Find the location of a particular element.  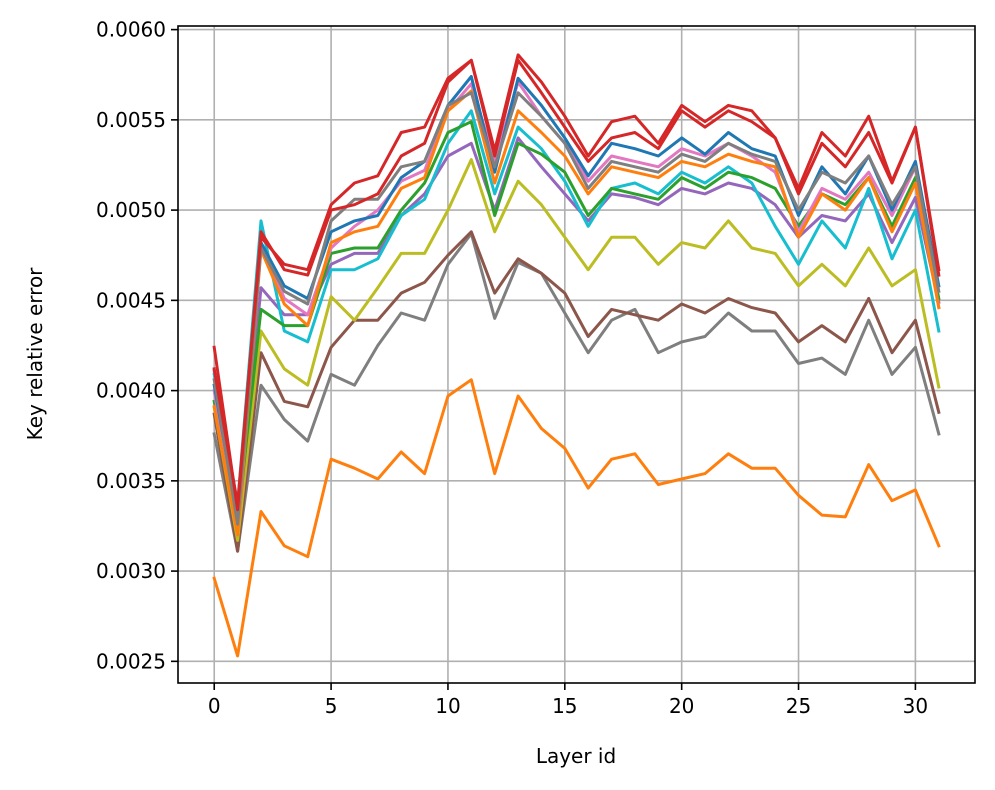

y-axis-label: Key relative error is located at coordinates (35, 354).